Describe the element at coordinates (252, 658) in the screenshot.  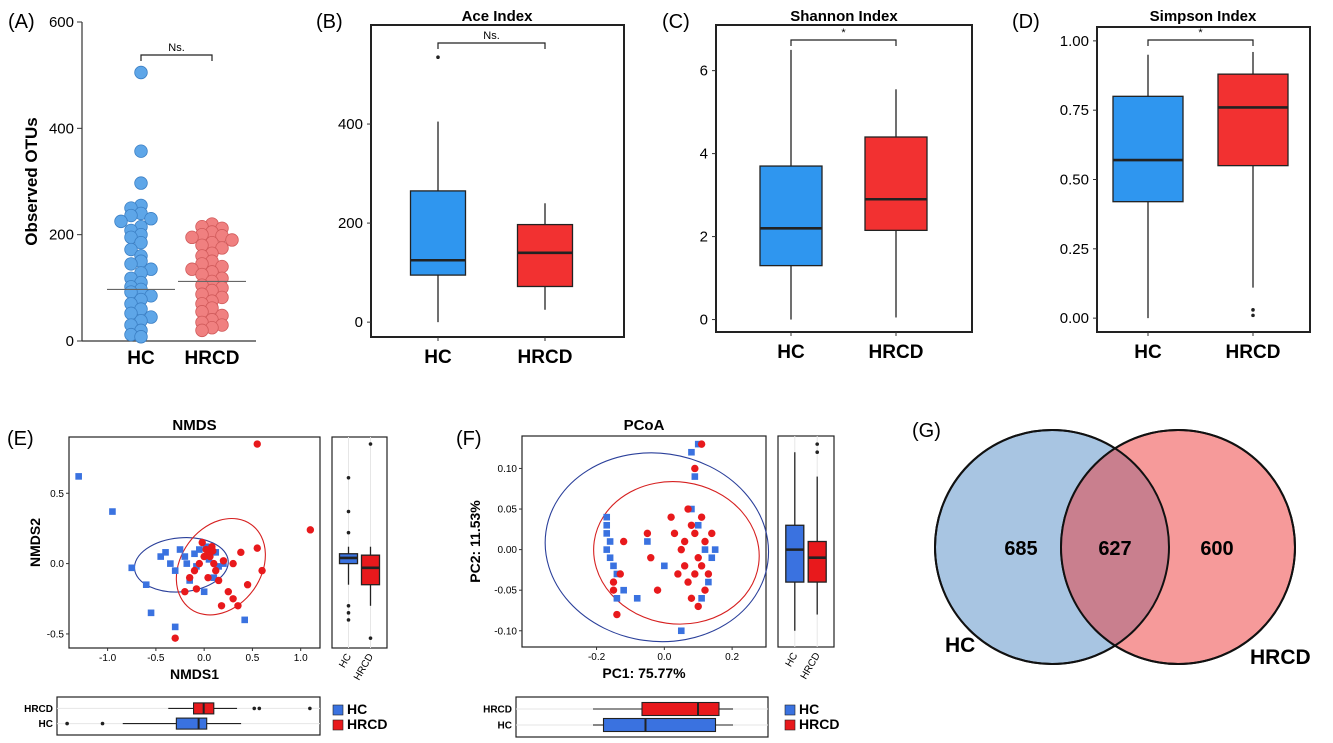
I see `x-tick-label: 0.5` at that location.